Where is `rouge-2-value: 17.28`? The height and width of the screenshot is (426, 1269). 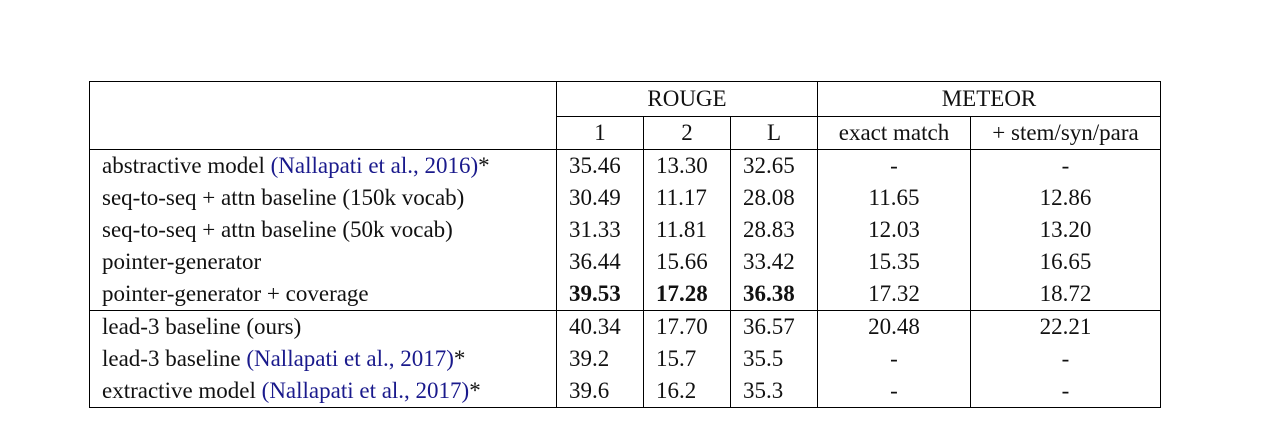
rouge-2-value: 17.28 is located at coordinates (687, 294).